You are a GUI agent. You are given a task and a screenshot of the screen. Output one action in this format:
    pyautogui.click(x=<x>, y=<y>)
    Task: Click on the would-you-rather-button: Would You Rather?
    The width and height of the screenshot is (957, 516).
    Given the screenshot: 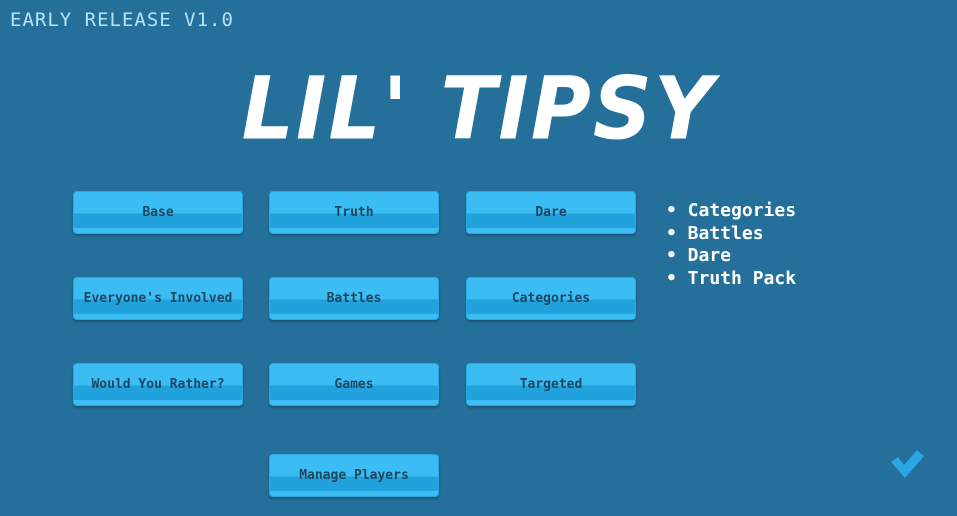 What is the action you would take?
    pyautogui.click(x=158, y=384)
    